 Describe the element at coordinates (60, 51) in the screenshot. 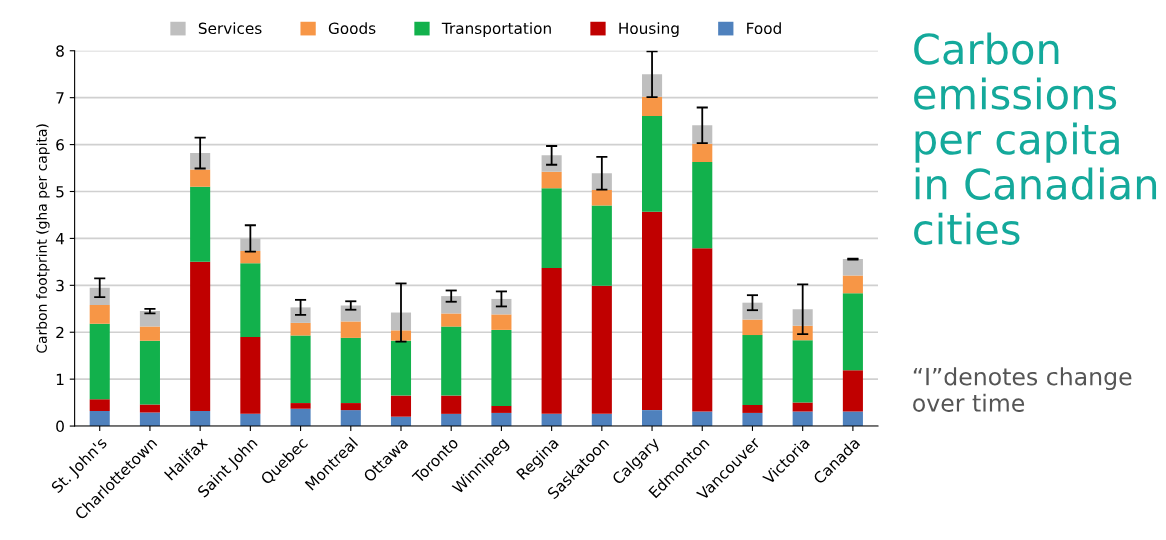

I see `y-tick-label: 8` at that location.